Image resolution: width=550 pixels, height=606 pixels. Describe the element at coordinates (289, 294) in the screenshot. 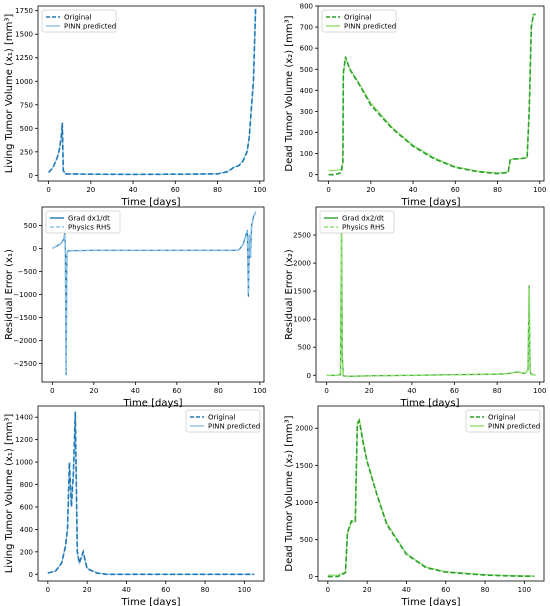

I see `residual-x2-ylabel: Residual Error (x₂)` at that location.